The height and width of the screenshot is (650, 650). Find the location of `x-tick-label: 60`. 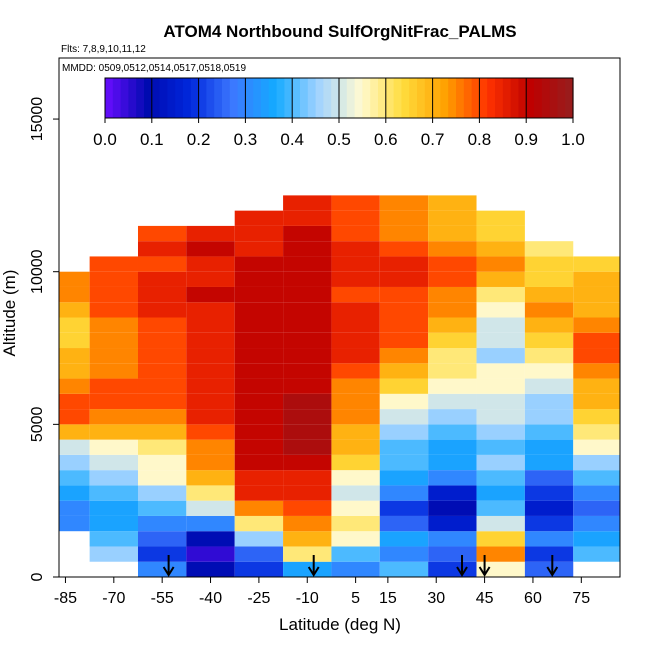

x-tick-label: 60 is located at coordinates (533, 598).